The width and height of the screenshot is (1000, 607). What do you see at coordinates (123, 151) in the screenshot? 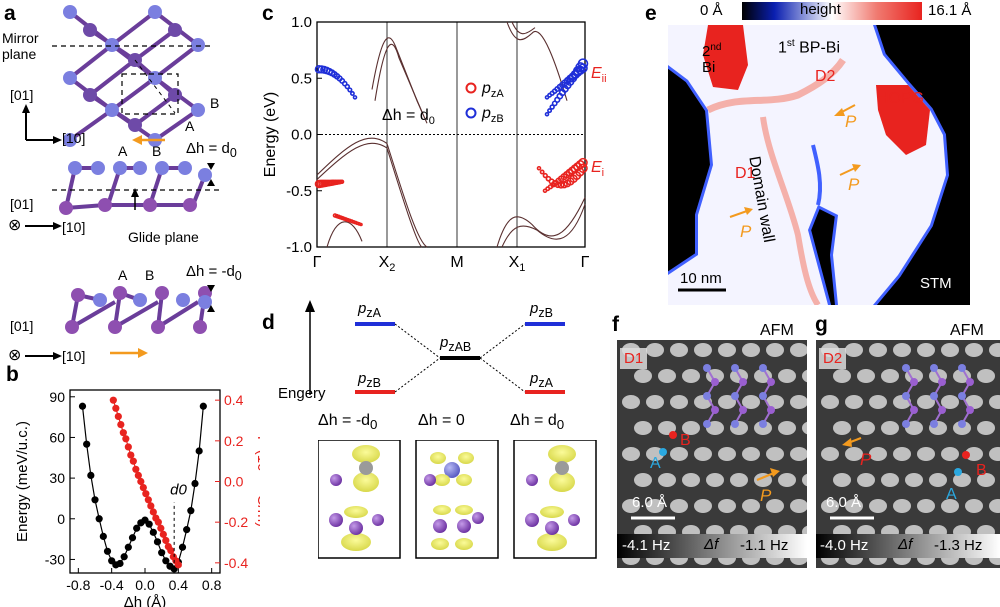
I see `atom-a-side1: A` at bounding box center [123, 151].